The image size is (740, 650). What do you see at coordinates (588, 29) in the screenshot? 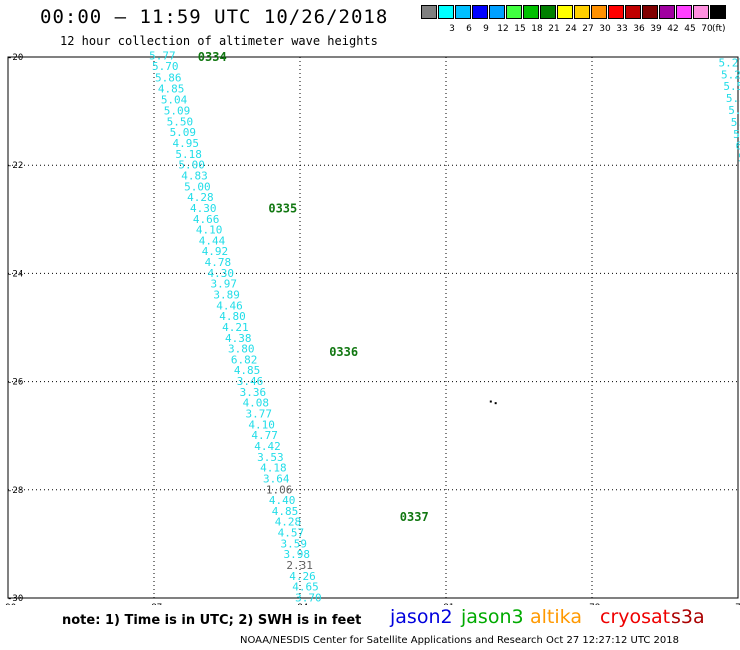
I see `legend-label: 27` at bounding box center [588, 29].